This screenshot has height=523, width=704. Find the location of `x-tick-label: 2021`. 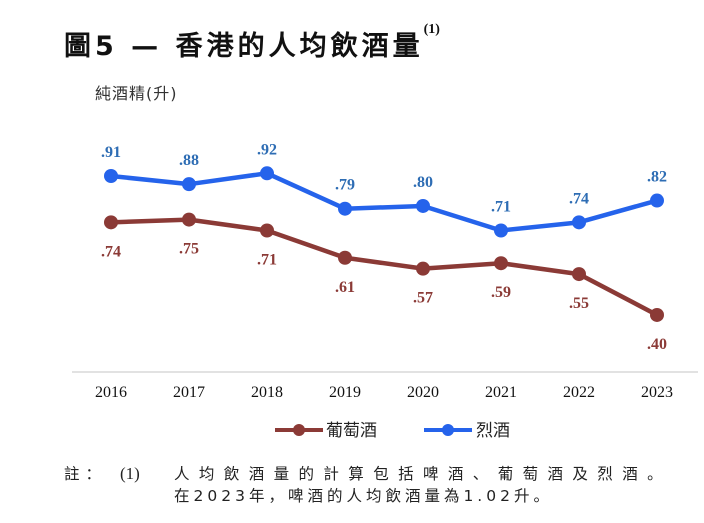

x-tick-label: 2021 is located at coordinates (501, 392).